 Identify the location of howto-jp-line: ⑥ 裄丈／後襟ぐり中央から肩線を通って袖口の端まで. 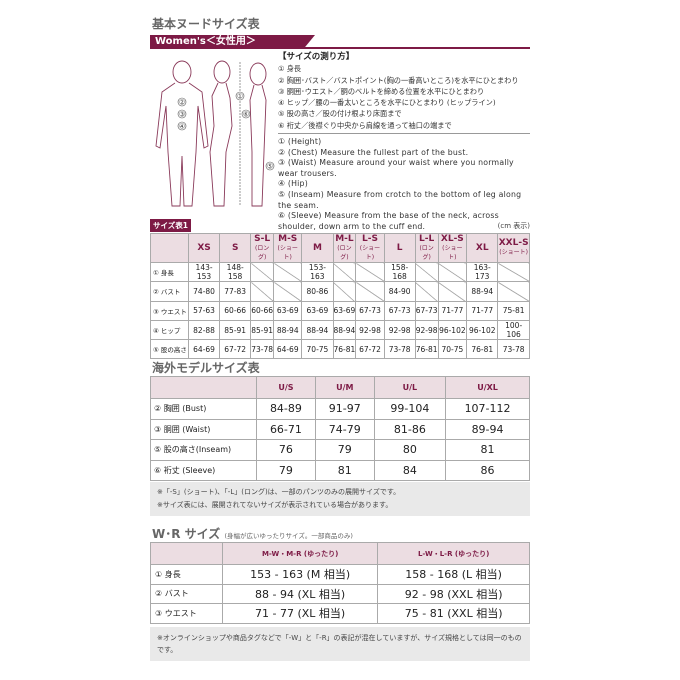
(365, 125).